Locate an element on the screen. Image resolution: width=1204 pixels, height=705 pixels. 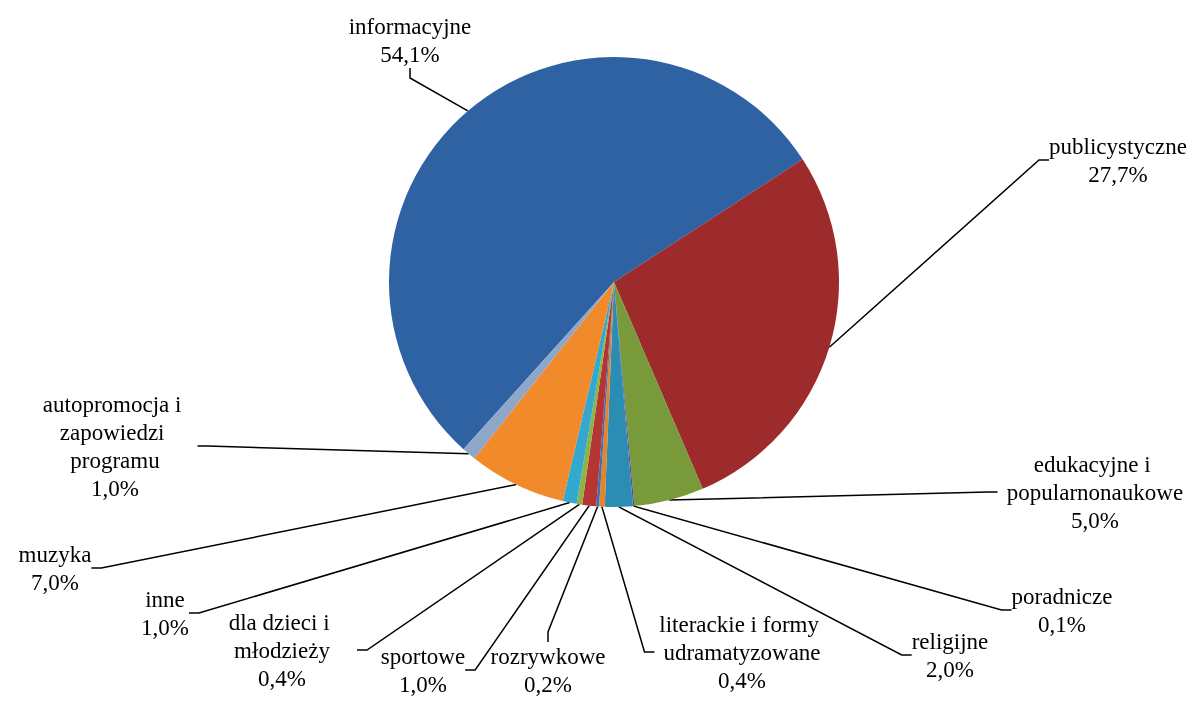
slice-label: literackie i formy udramatyzowane is located at coordinates (742, 638).